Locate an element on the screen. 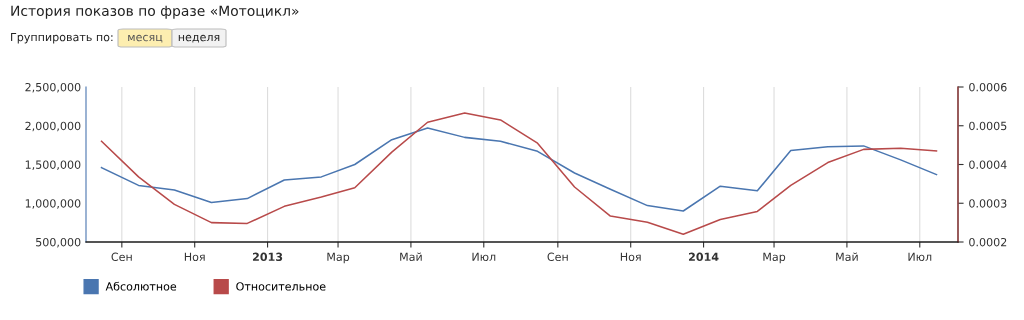 The image size is (1024, 320). legend-label: Абсолютное is located at coordinates (141, 286).